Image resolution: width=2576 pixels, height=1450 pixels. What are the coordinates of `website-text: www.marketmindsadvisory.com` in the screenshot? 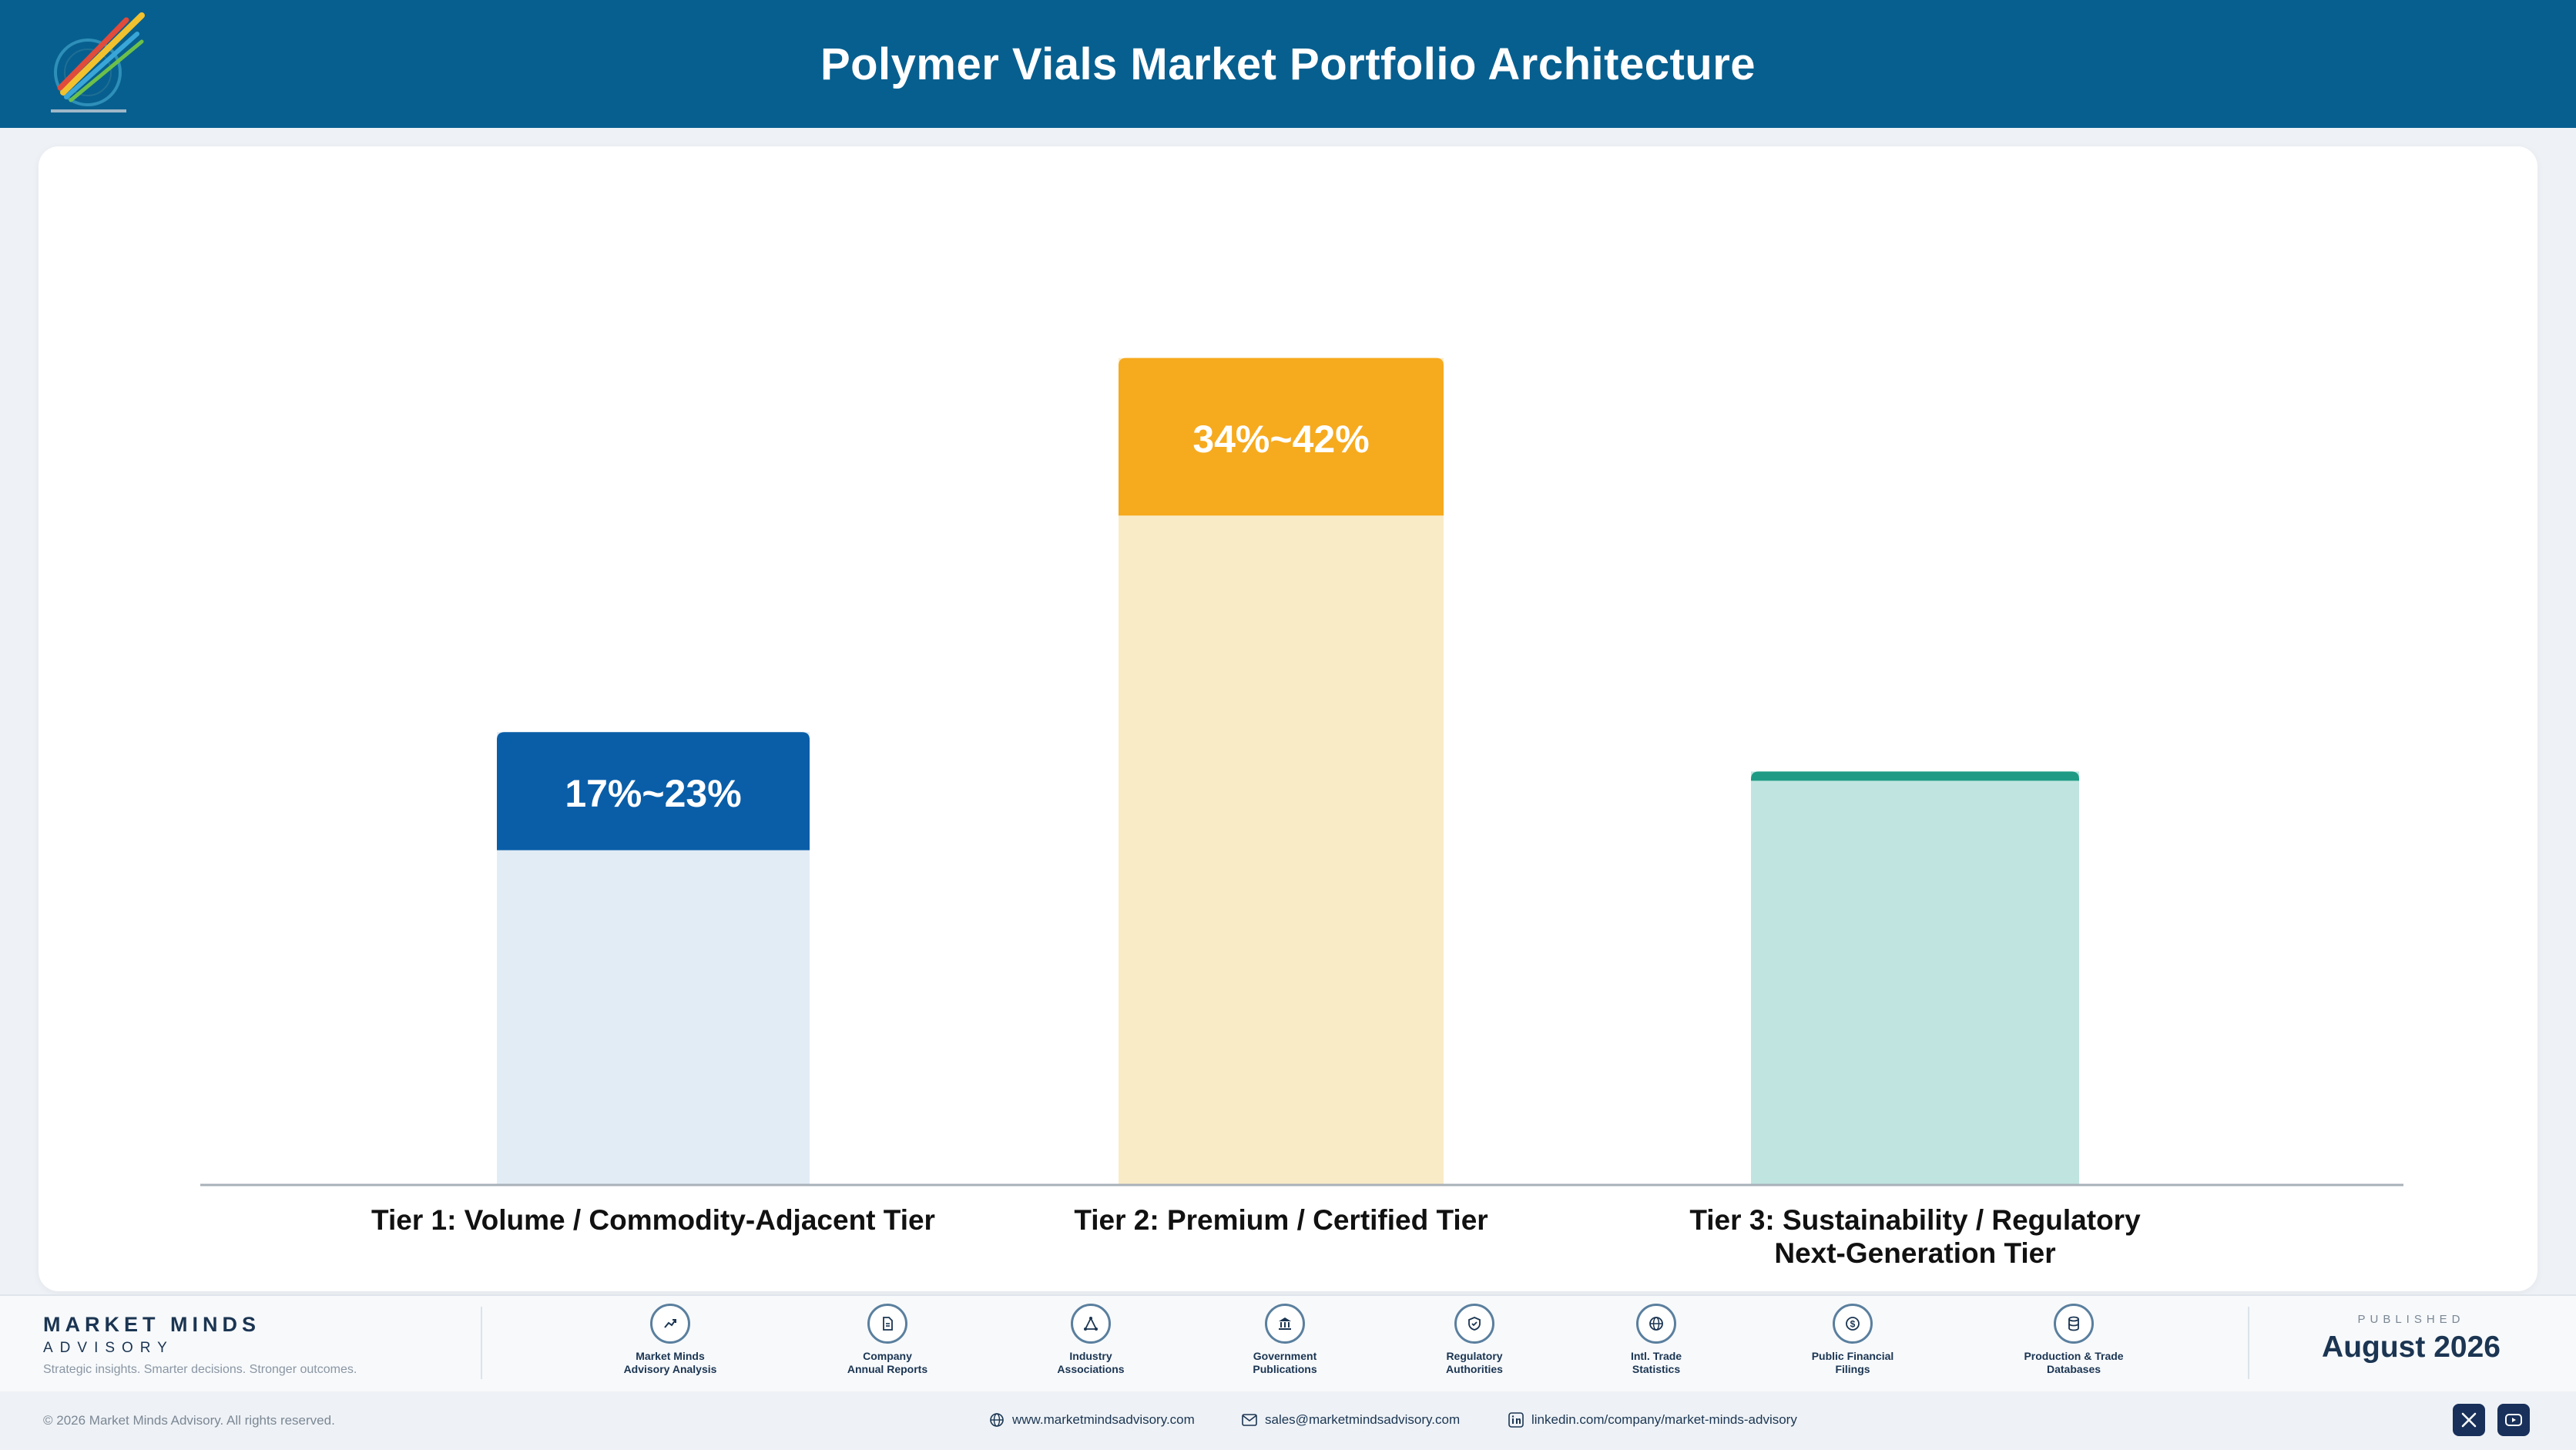 It's located at (1103, 1419).